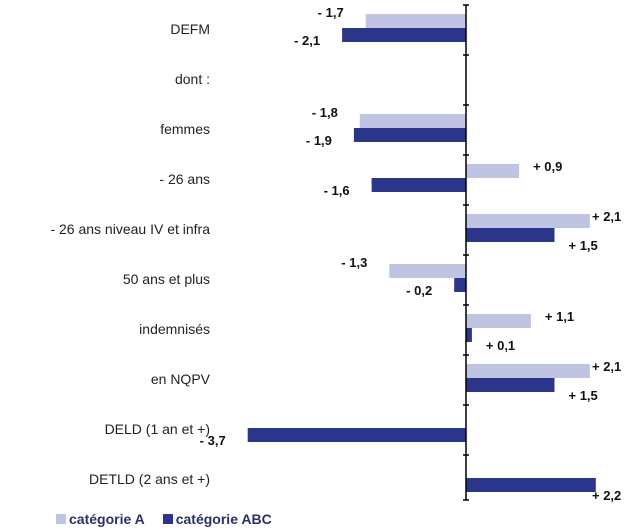 The width and height of the screenshot is (640, 531). What do you see at coordinates (547, 166) in the screenshot?
I see `value-label: + 0,9` at bounding box center [547, 166].